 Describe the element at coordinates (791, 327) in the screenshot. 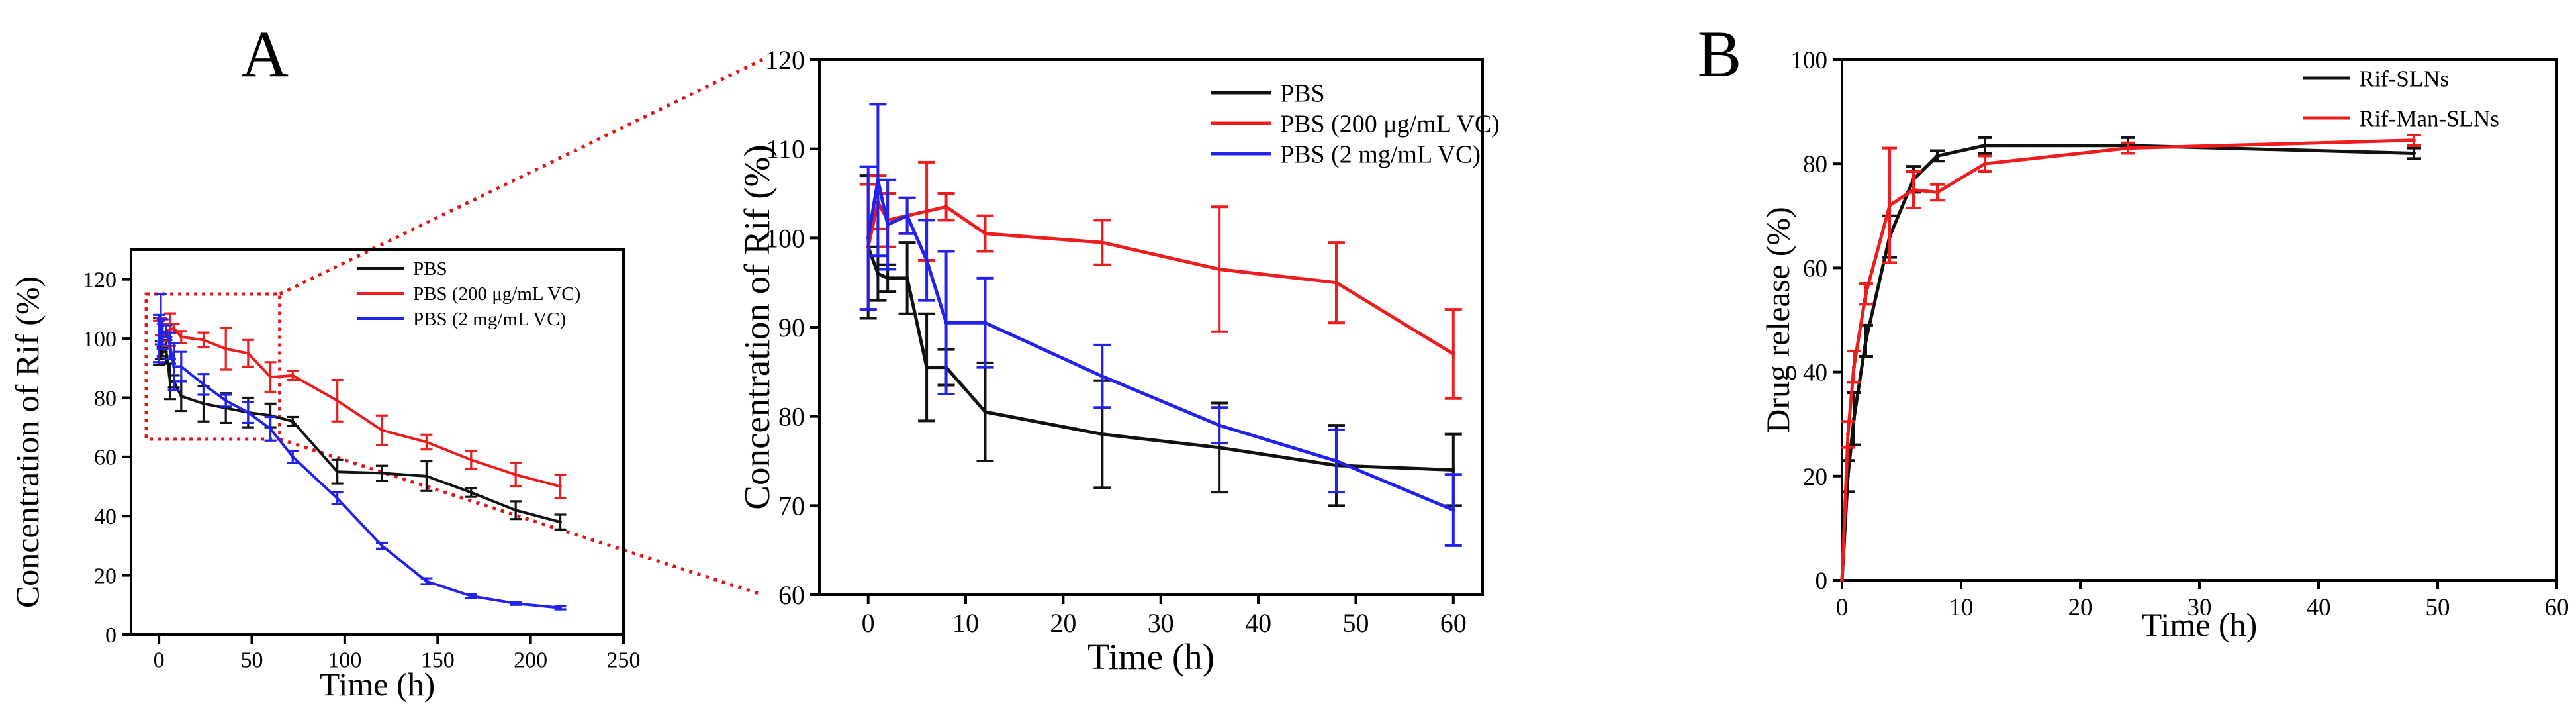

I see `y-tick-label: 90` at that location.